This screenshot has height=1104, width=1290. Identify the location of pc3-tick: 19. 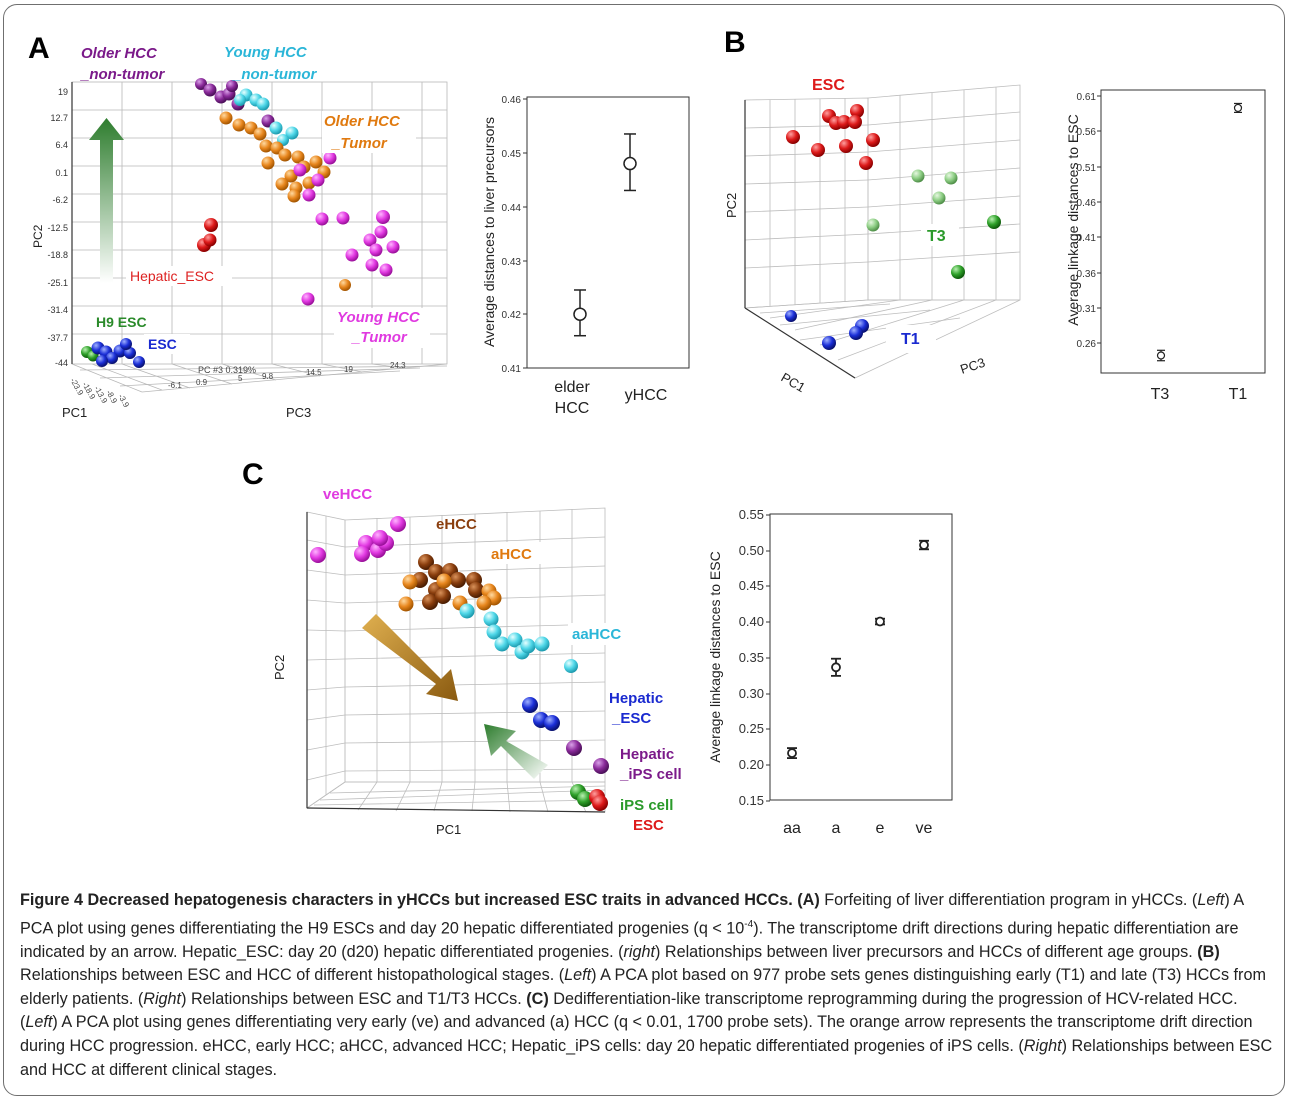
(348, 369).